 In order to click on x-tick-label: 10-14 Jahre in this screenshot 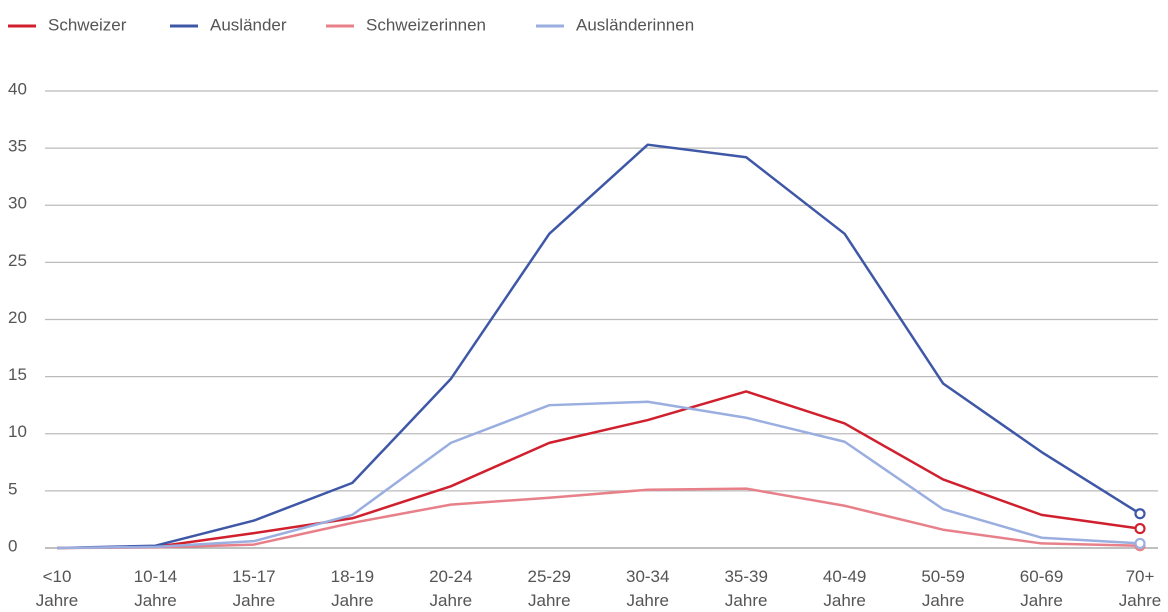, I will do `click(155, 588)`.